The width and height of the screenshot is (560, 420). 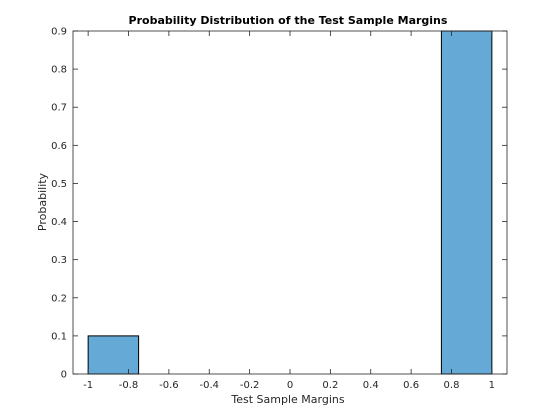 I want to click on x-tick-label: 0.6, so click(x=411, y=385).